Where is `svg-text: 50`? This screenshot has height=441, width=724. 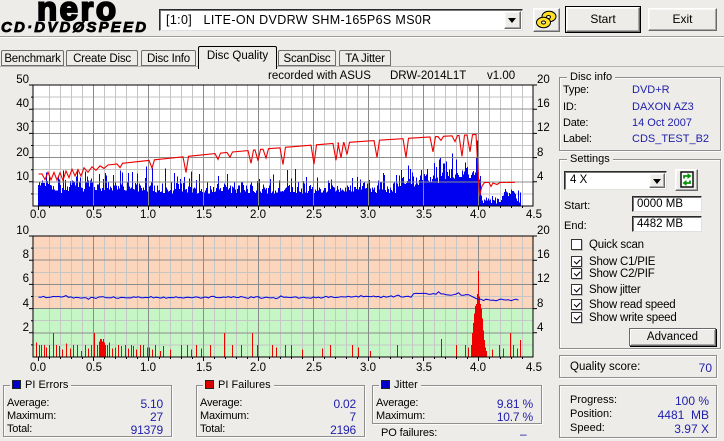 svg-text: 50 is located at coordinates (22, 80).